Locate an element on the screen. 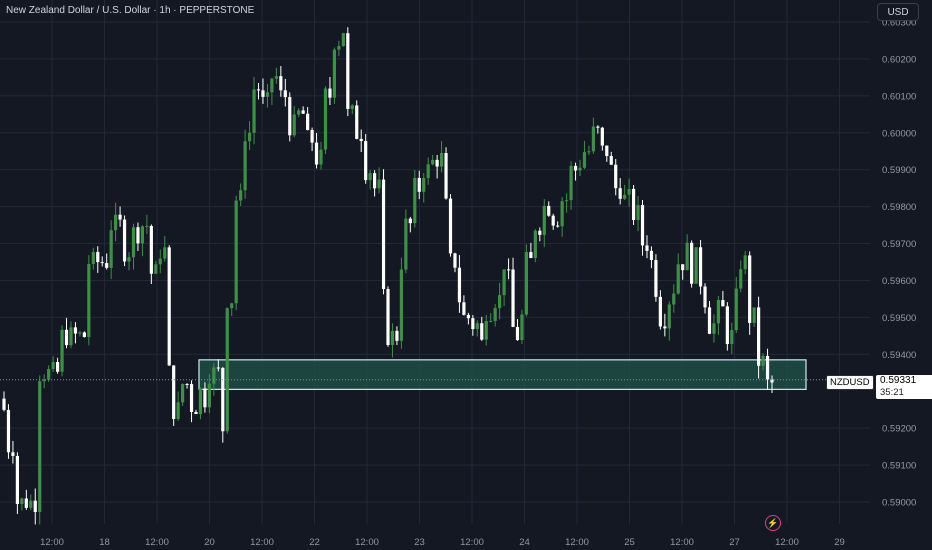  y-tick-label: 0.60300 is located at coordinates (899, 23).